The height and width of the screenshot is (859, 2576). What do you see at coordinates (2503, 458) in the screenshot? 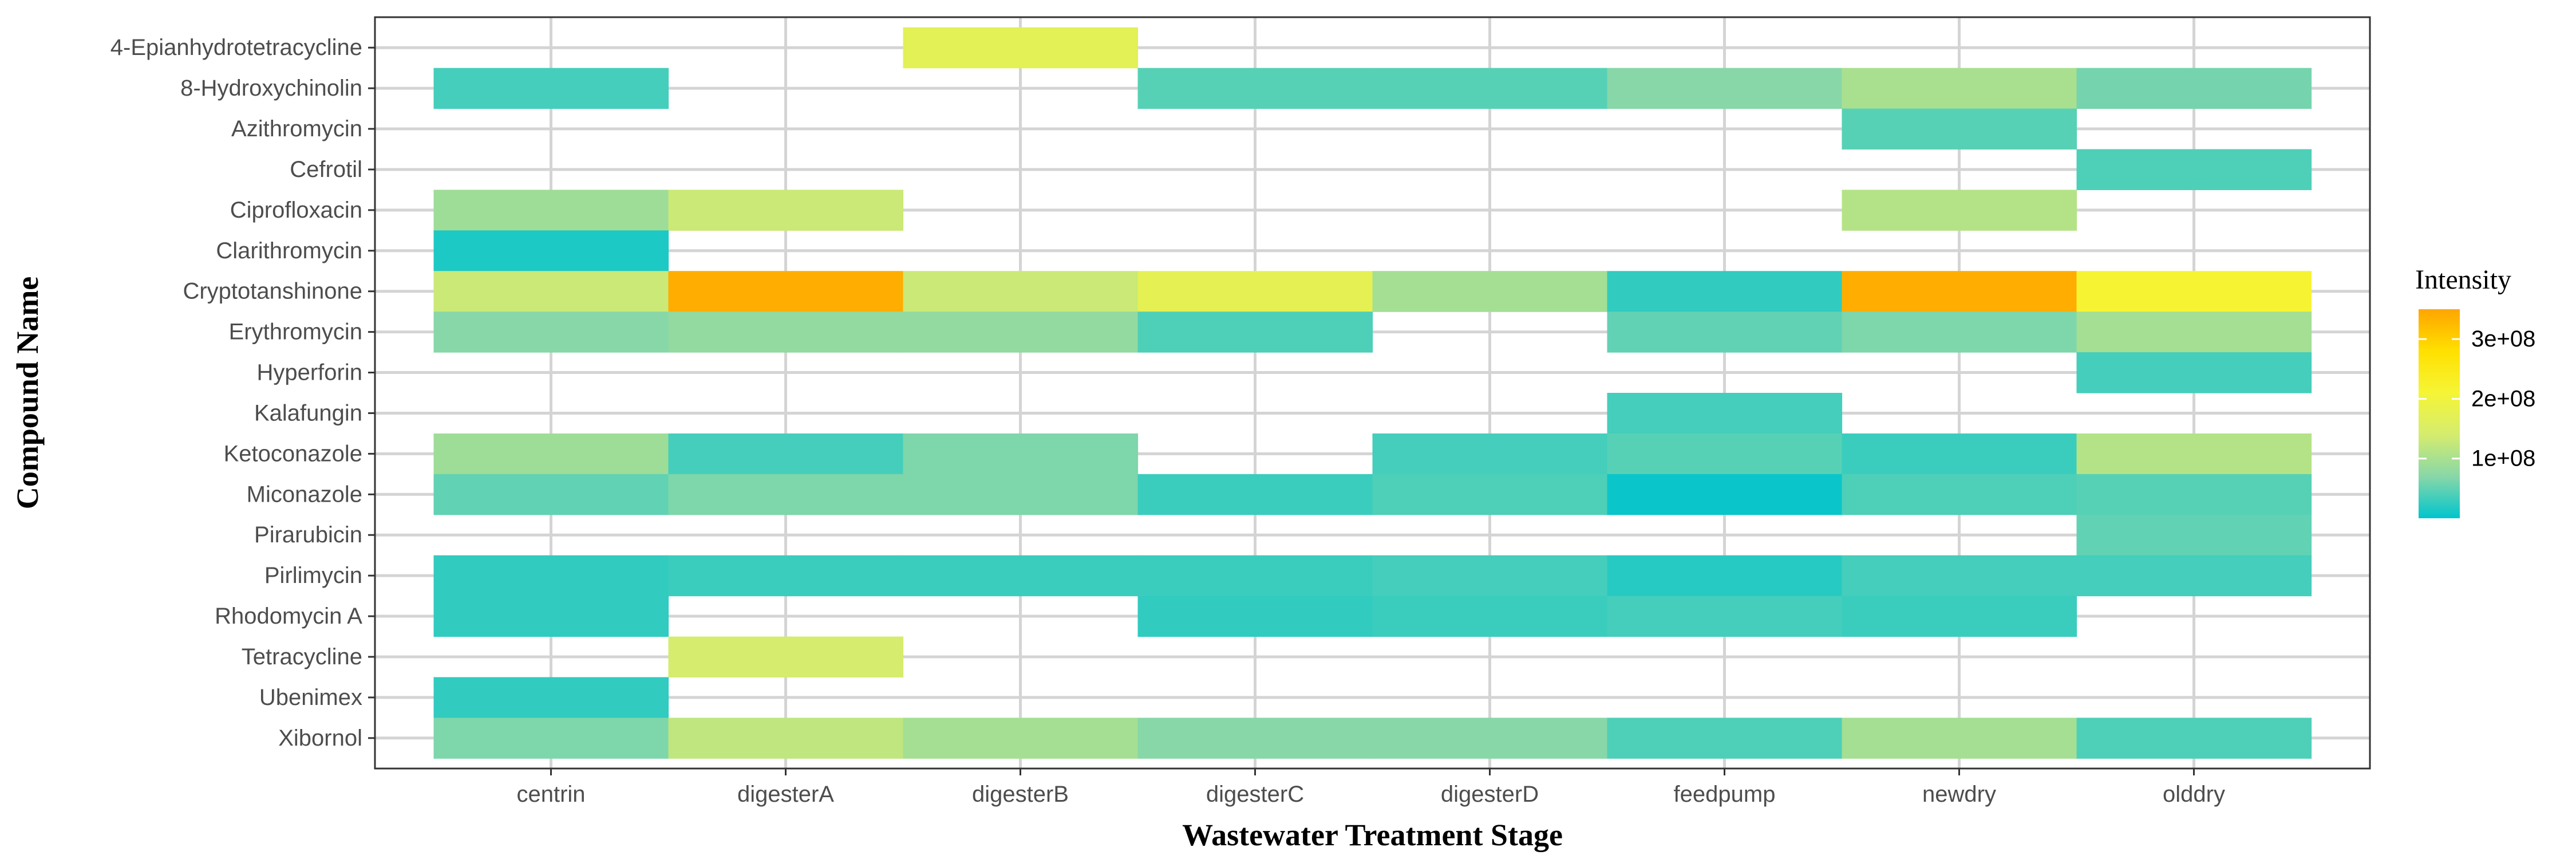
I see `legend-tick-label: 1e+08` at bounding box center [2503, 458].